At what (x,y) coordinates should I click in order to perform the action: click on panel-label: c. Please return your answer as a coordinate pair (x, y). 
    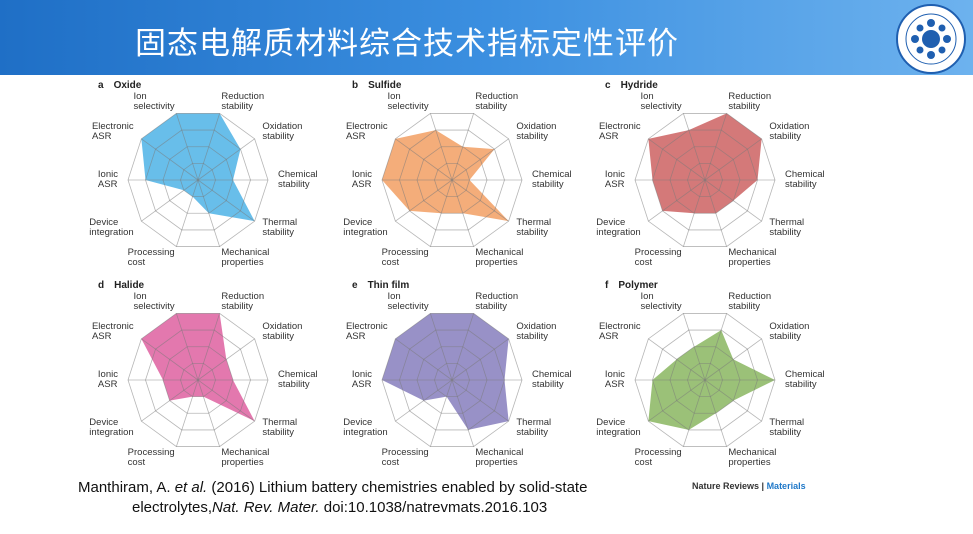
    Looking at the image, I should click on (608, 85).